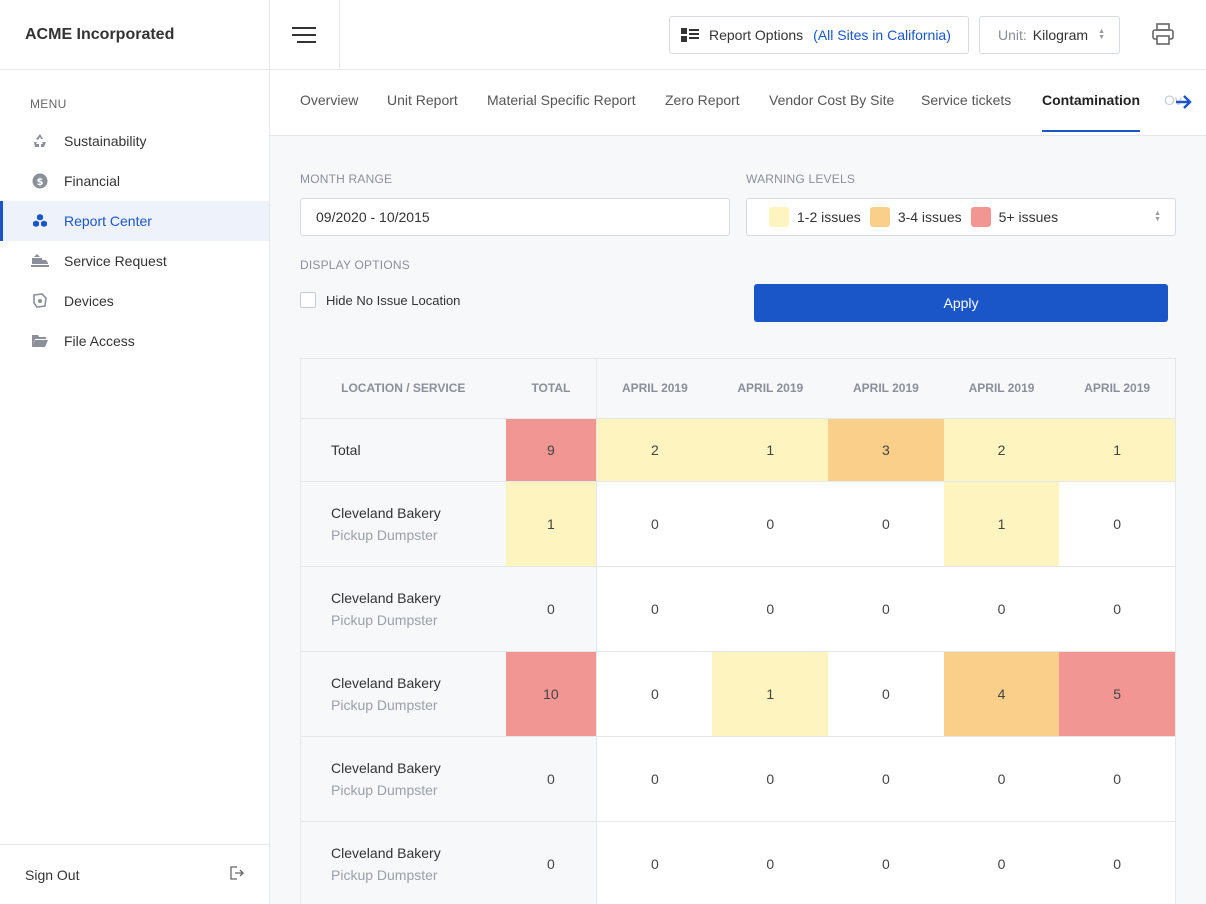  I want to click on hamburger-menu-button, so click(305, 35).